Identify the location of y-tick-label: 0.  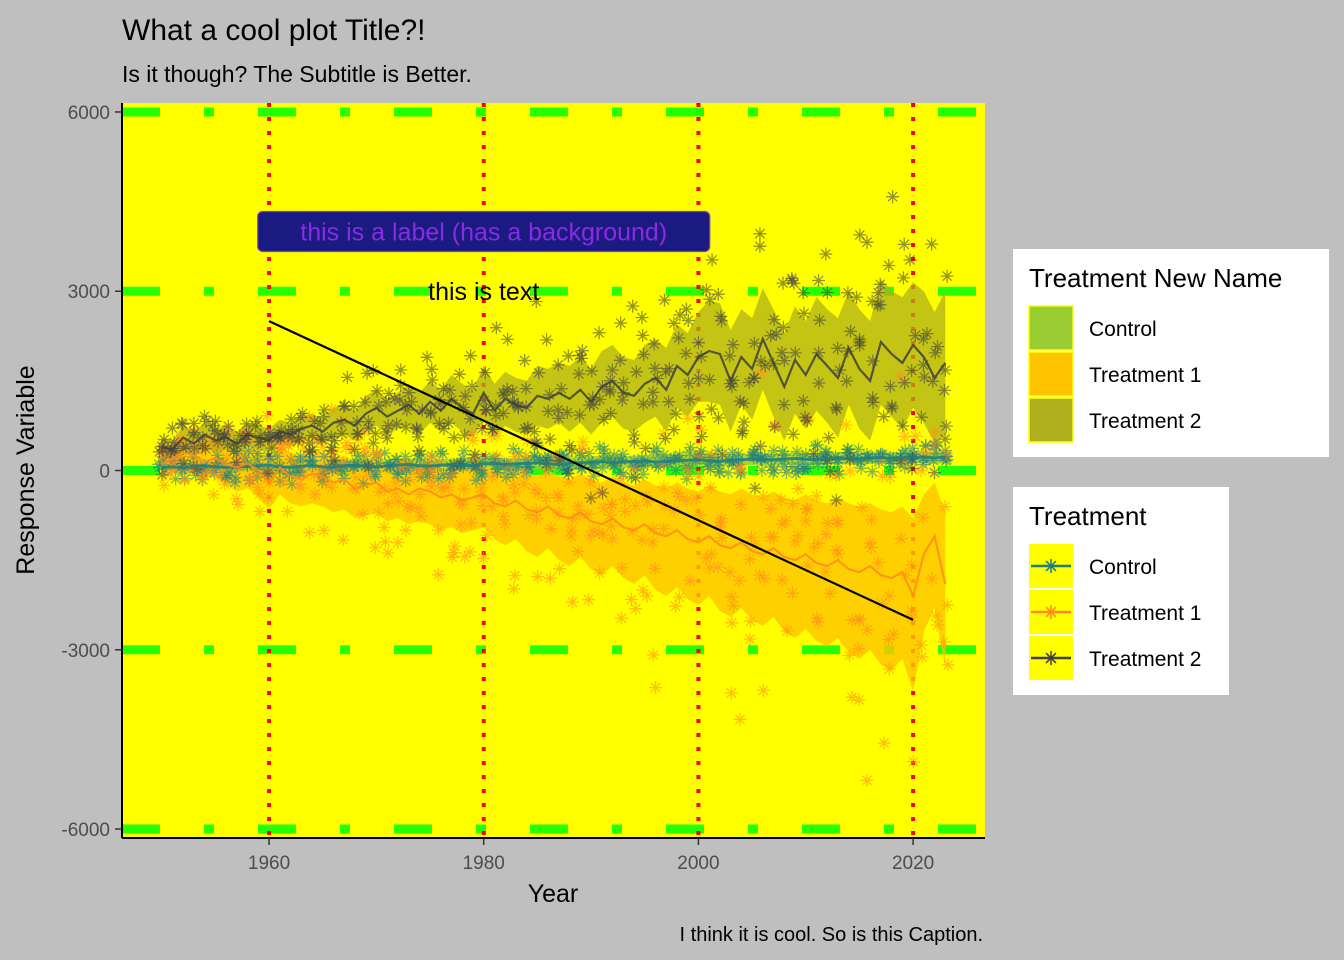
(104, 472).